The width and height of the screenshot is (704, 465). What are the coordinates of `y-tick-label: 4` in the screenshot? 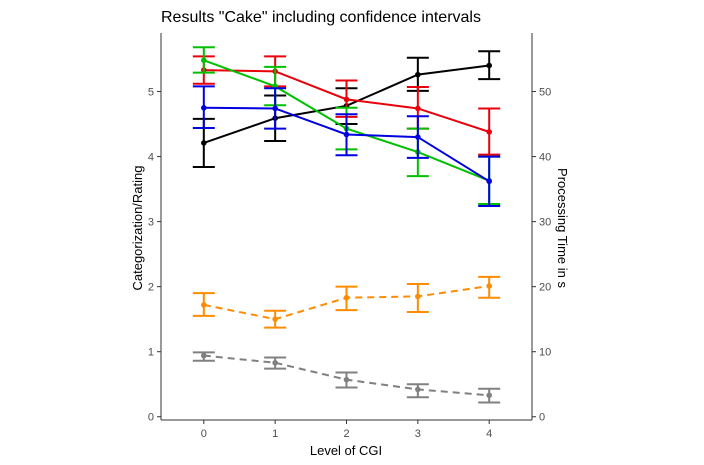 It's located at (151, 158).